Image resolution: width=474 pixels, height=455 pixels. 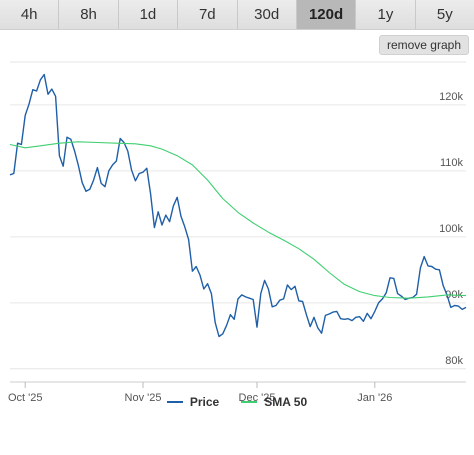 I want to click on y-tick-label-110k: 110k, so click(x=452, y=163).